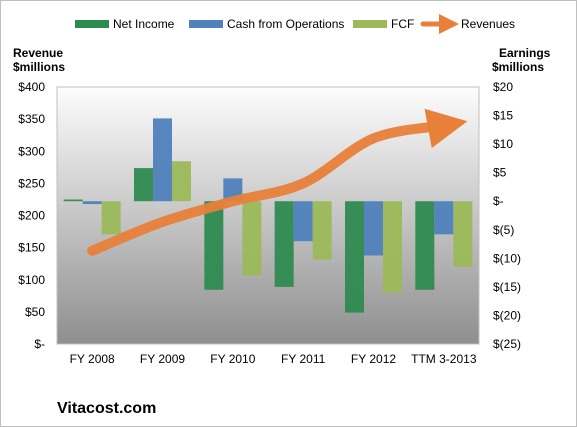 The height and width of the screenshot is (427, 577). Describe the element at coordinates (402, 24) in the screenshot. I see `legend-label-fcf: FCF` at that location.